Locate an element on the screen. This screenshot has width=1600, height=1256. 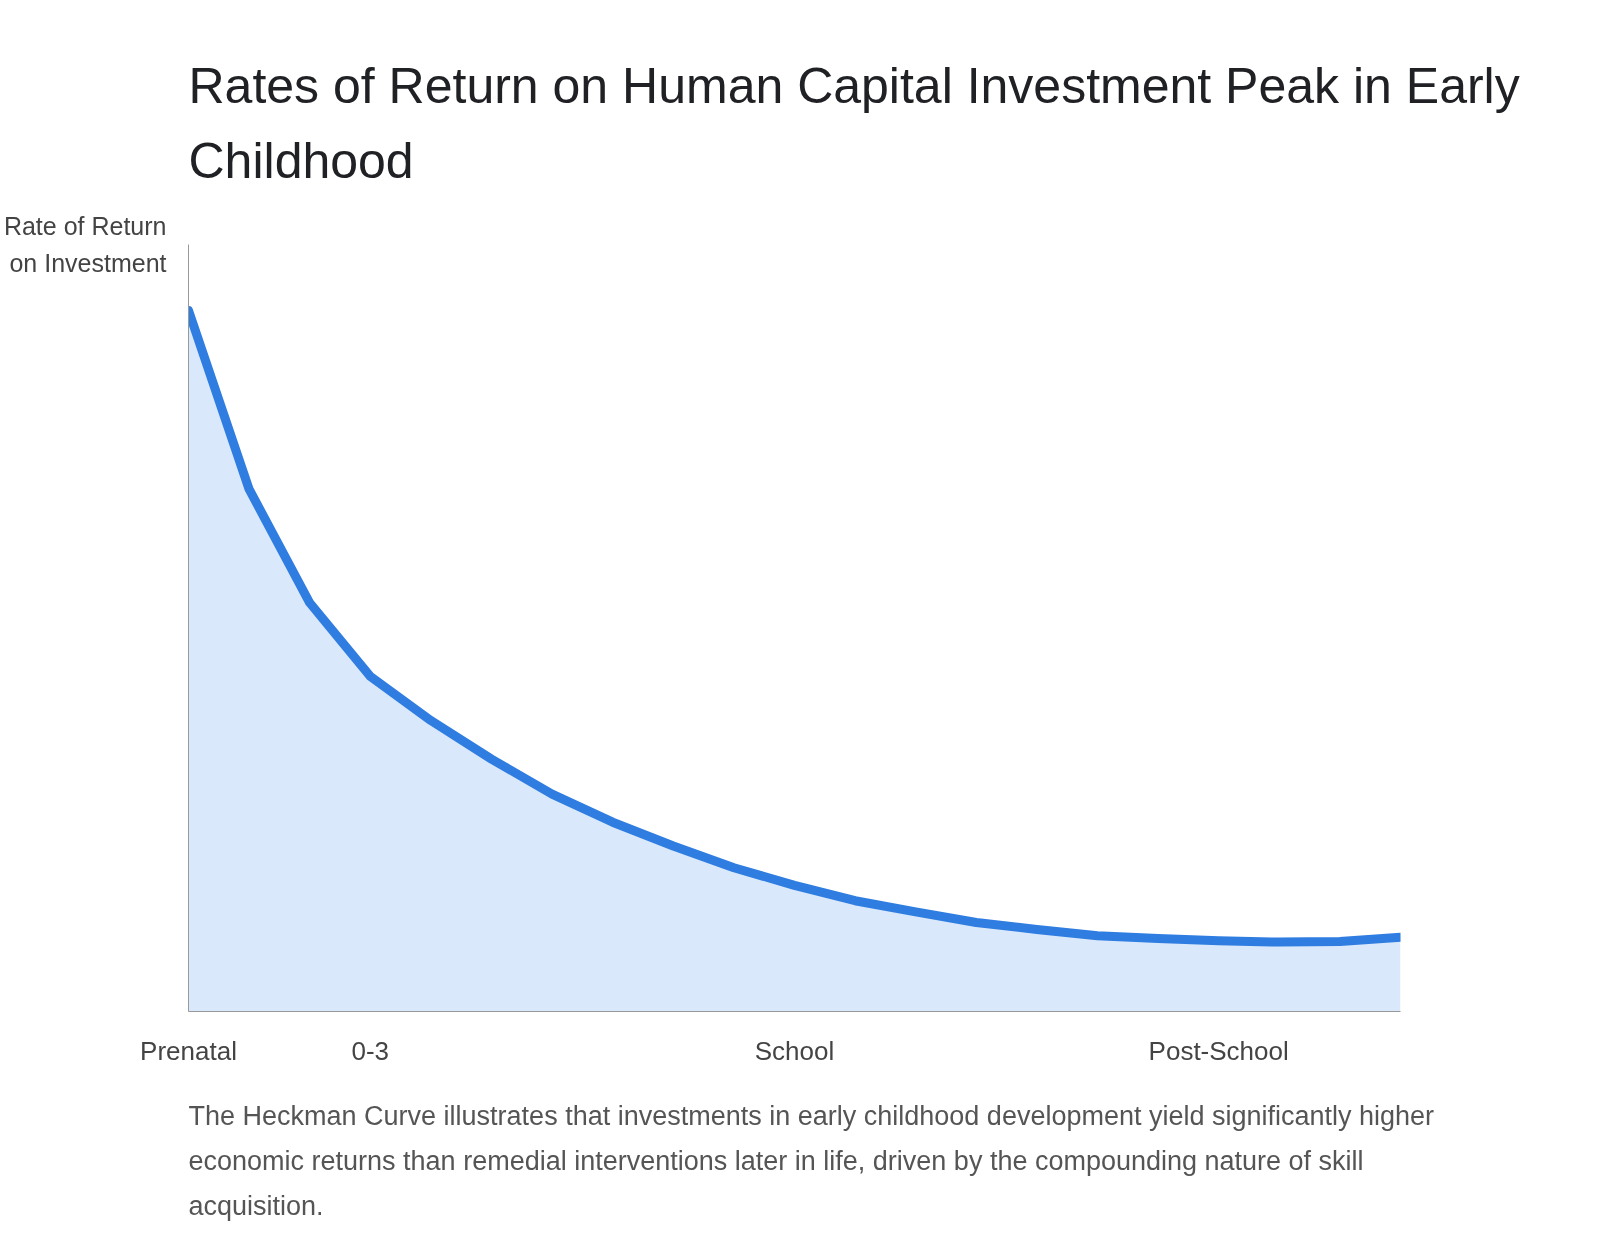
y-axis-title: Rate of Return on Investment is located at coordinates (85, 244).